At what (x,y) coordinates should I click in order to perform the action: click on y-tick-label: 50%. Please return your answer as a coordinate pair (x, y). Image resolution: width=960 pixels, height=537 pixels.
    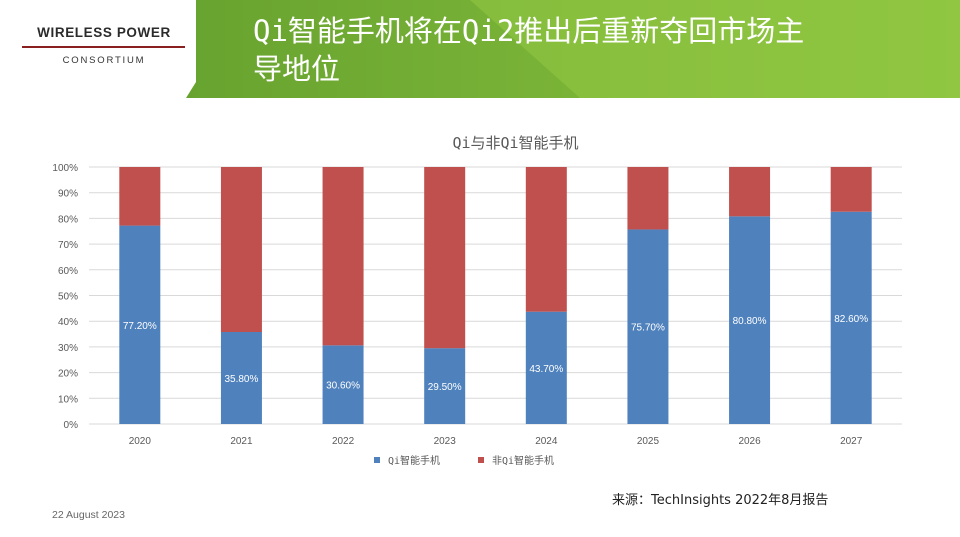
    Looking at the image, I should click on (68, 297).